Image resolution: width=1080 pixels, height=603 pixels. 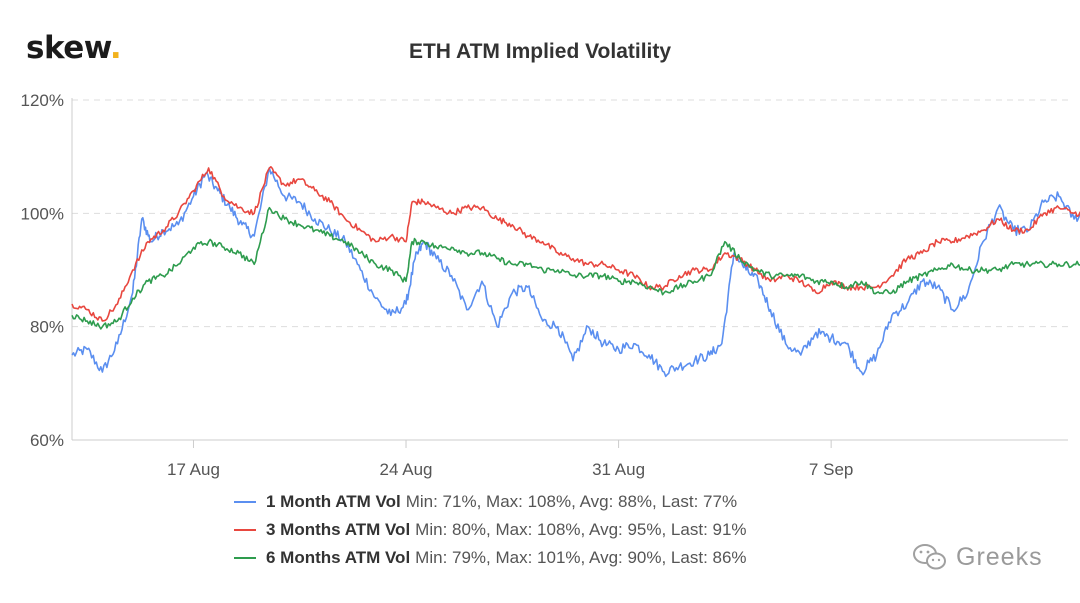 I want to click on y-tick-labels: 60% 80% 100% 120%, so click(x=42, y=270).